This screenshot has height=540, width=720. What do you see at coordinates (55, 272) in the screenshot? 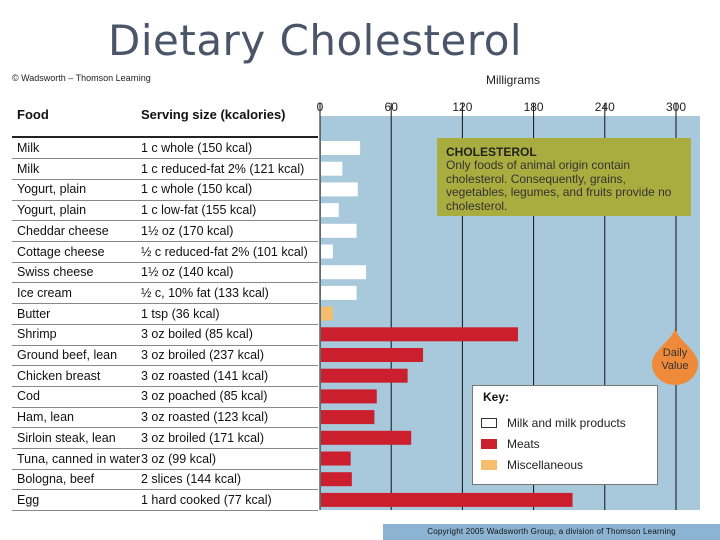
I see `food-cell: Swiss cheese` at bounding box center [55, 272].